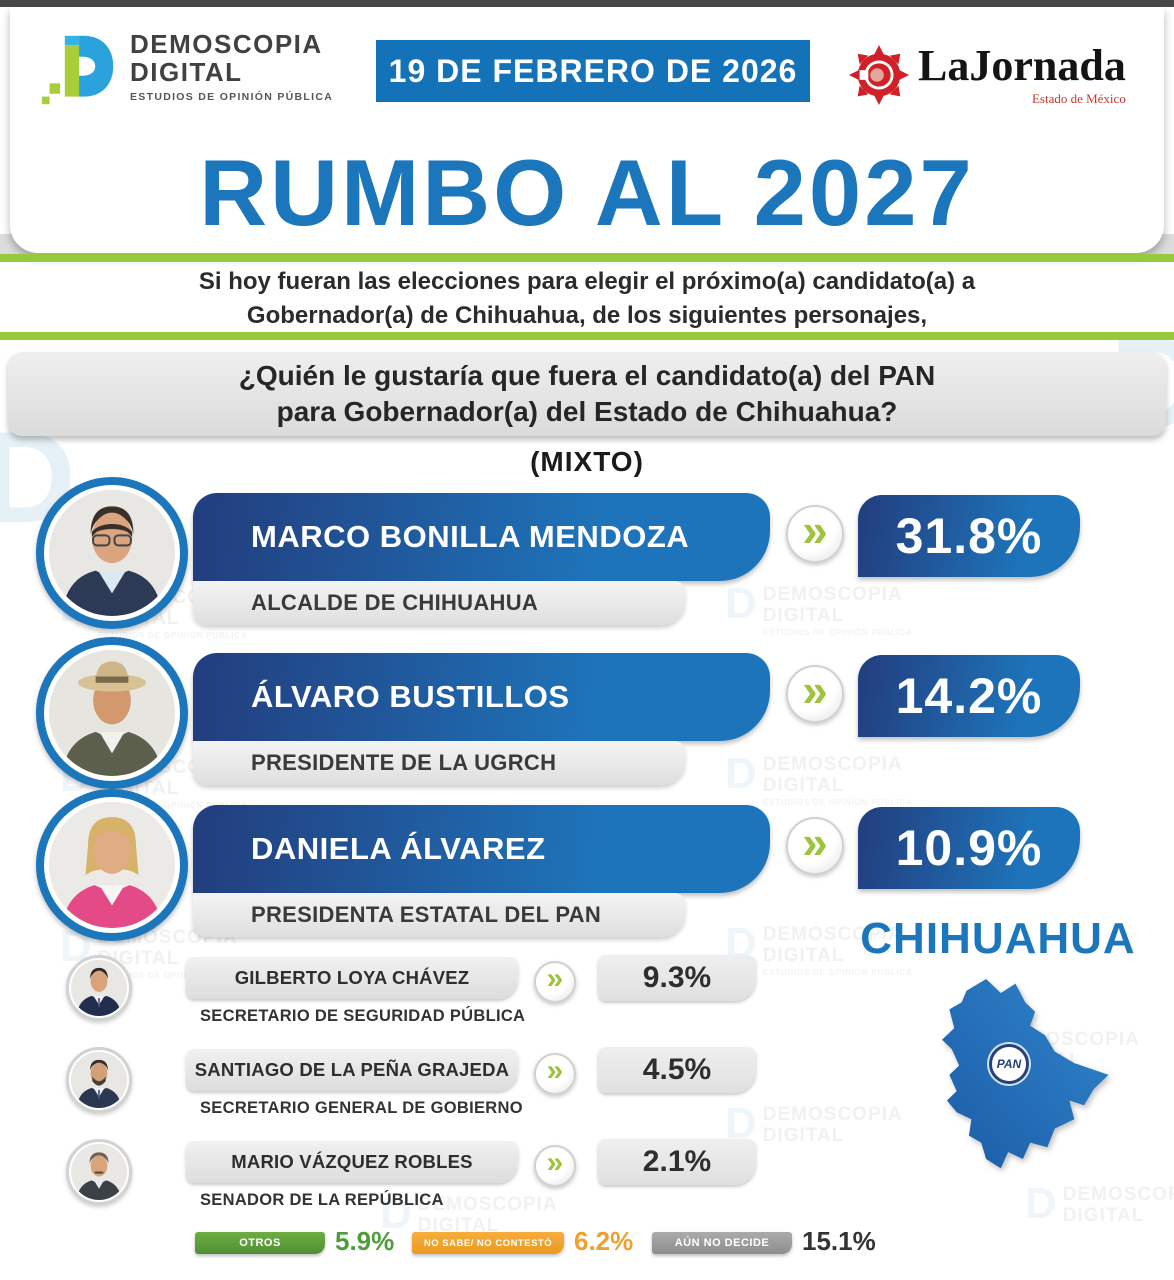 The width and height of the screenshot is (1174, 1280). Describe the element at coordinates (677, 1162) in the screenshot. I see `candidate-percentage: 2.1%` at that location.